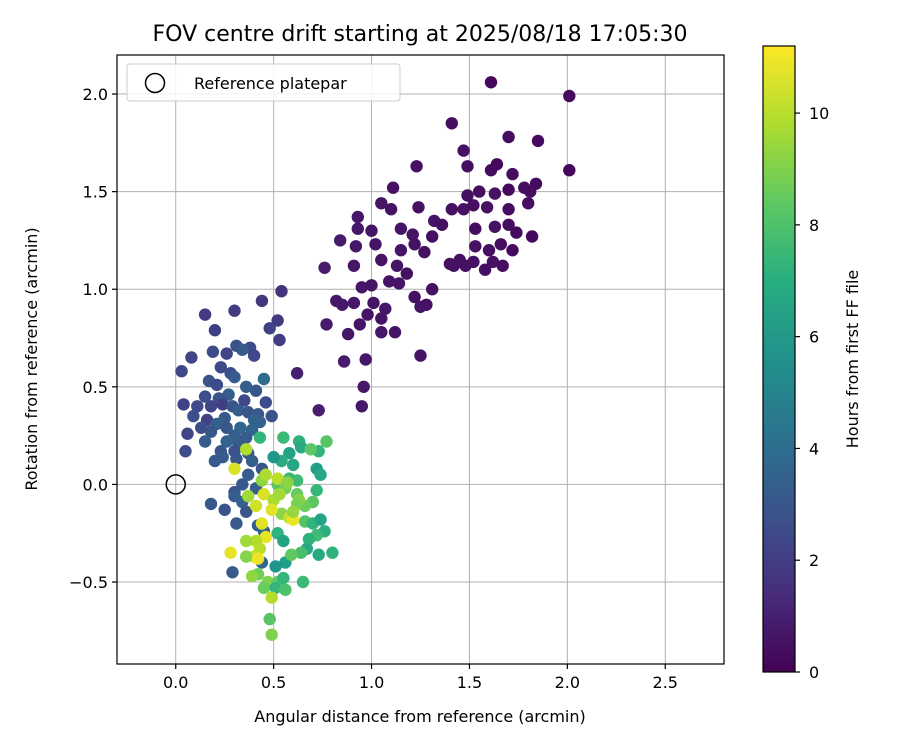 The image size is (900, 750). What do you see at coordinates (469, 682) in the screenshot?
I see `x-tick-label: 1.5` at bounding box center [469, 682].